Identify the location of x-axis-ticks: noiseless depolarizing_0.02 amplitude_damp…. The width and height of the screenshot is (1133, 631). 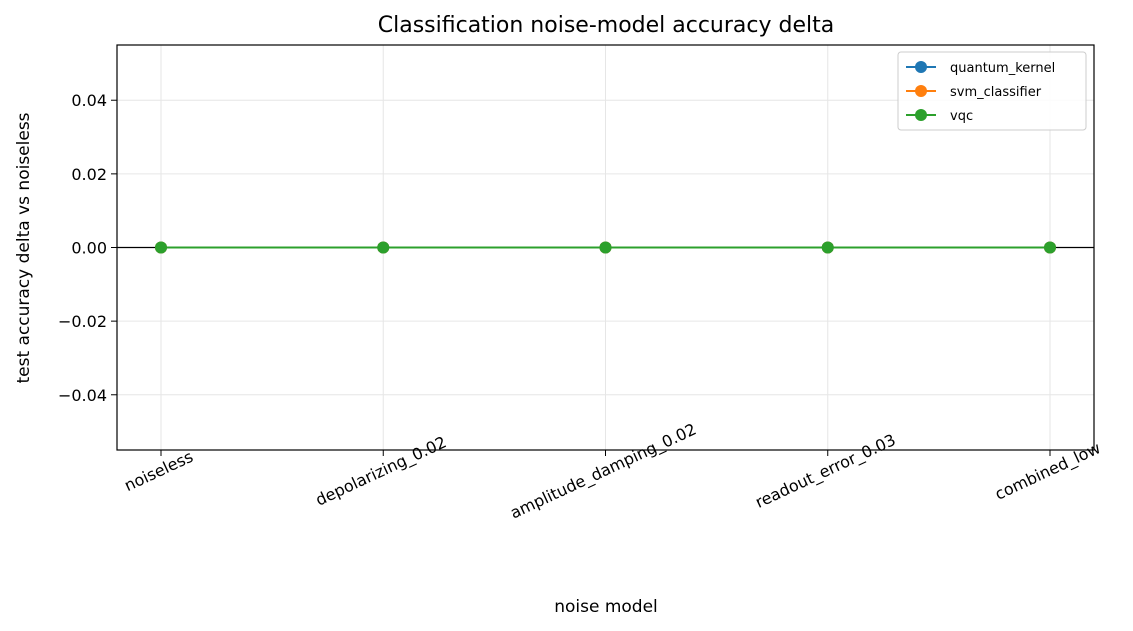
(612, 472).